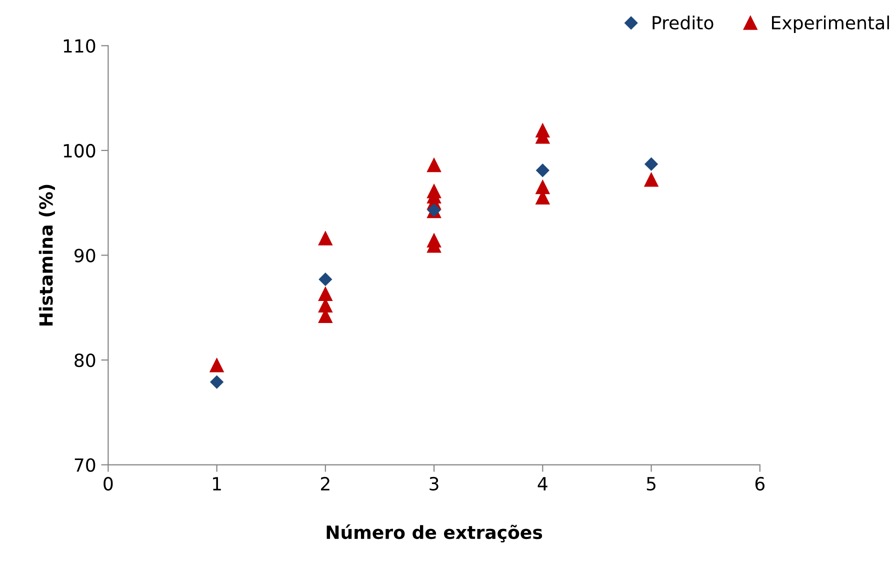 The width and height of the screenshot is (894, 571). Describe the element at coordinates (80, 151) in the screenshot. I see `y-tick-label: 100` at that location.